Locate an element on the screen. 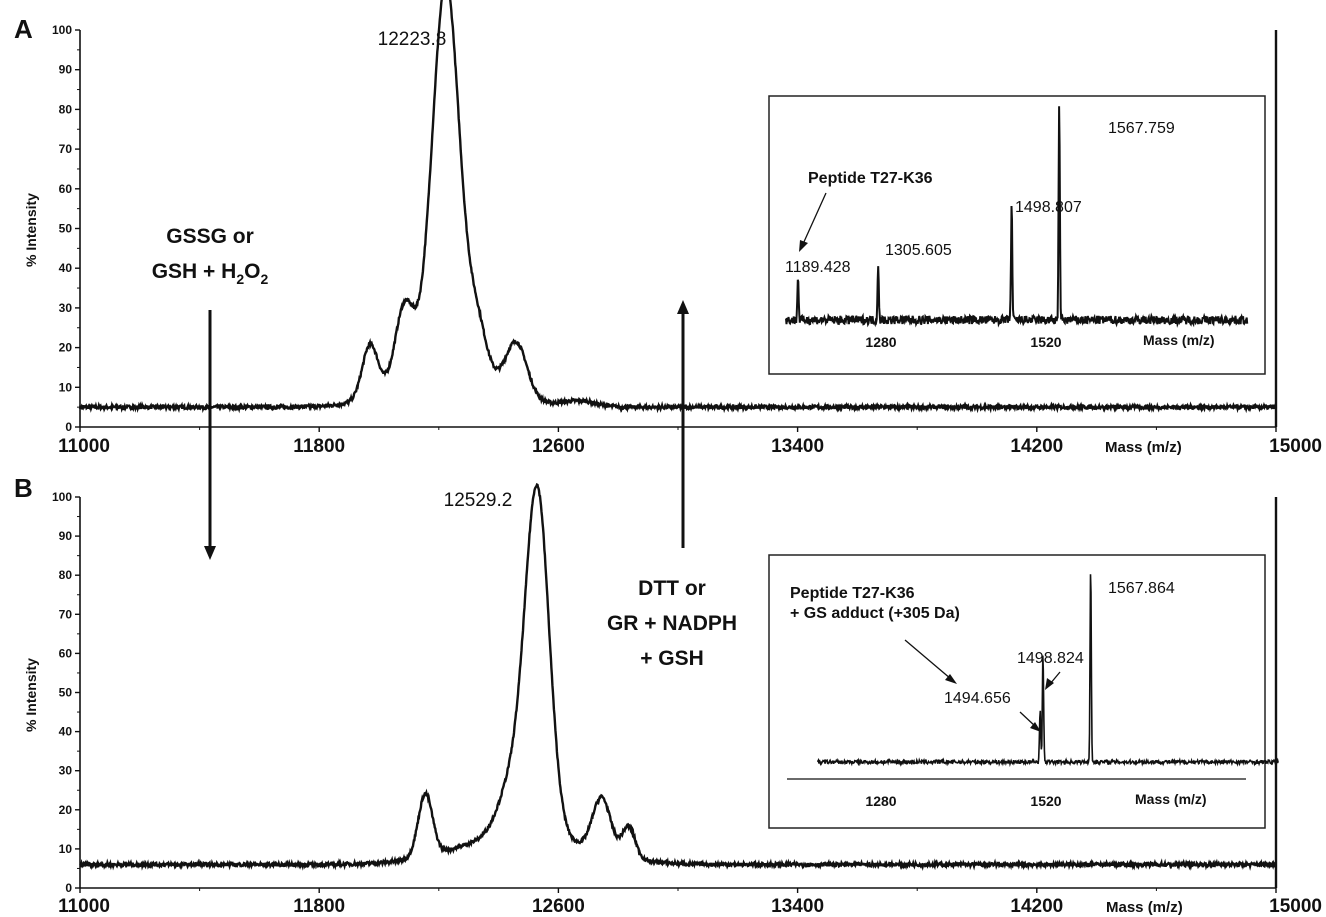 Image resolution: width=1326 pixels, height=917 pixels. annotation-a-line1: GSSG or is located at coordinates (210, 236).